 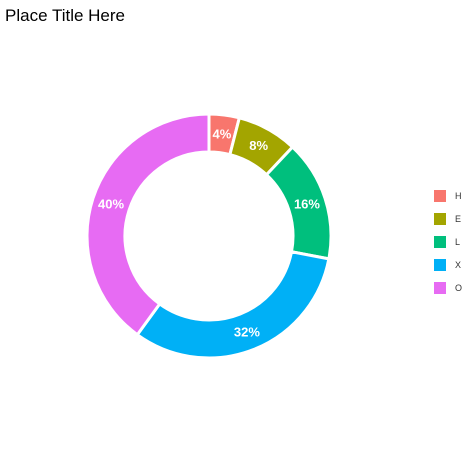 I want to click on legend-key-L, so click(x=440, y=241).